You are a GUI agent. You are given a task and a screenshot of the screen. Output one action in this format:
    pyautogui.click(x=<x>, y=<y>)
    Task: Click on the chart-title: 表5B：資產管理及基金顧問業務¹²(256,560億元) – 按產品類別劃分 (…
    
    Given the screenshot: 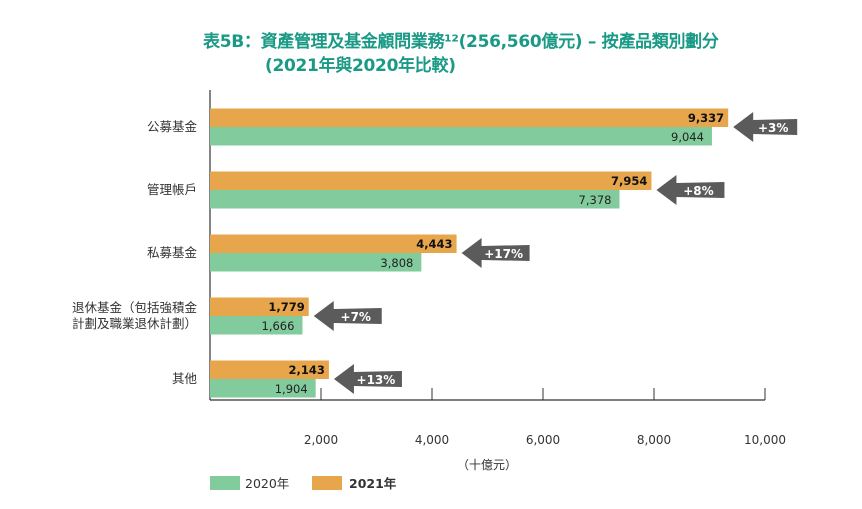 What is the action you would take?
    pyautogui.click(x=461, y=54)
    